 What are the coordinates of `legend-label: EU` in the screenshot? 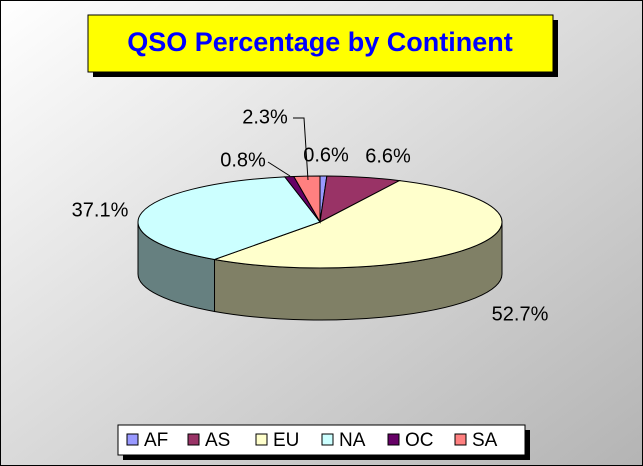 It's located at (286, 440).